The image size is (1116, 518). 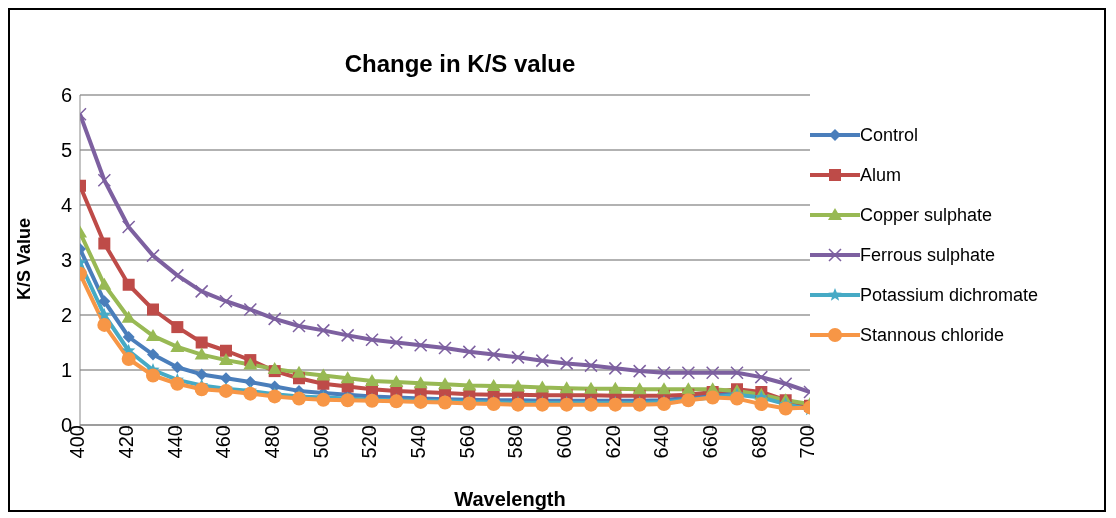 I want to click on y-tick-label: 3, so click(x=66, y=260).